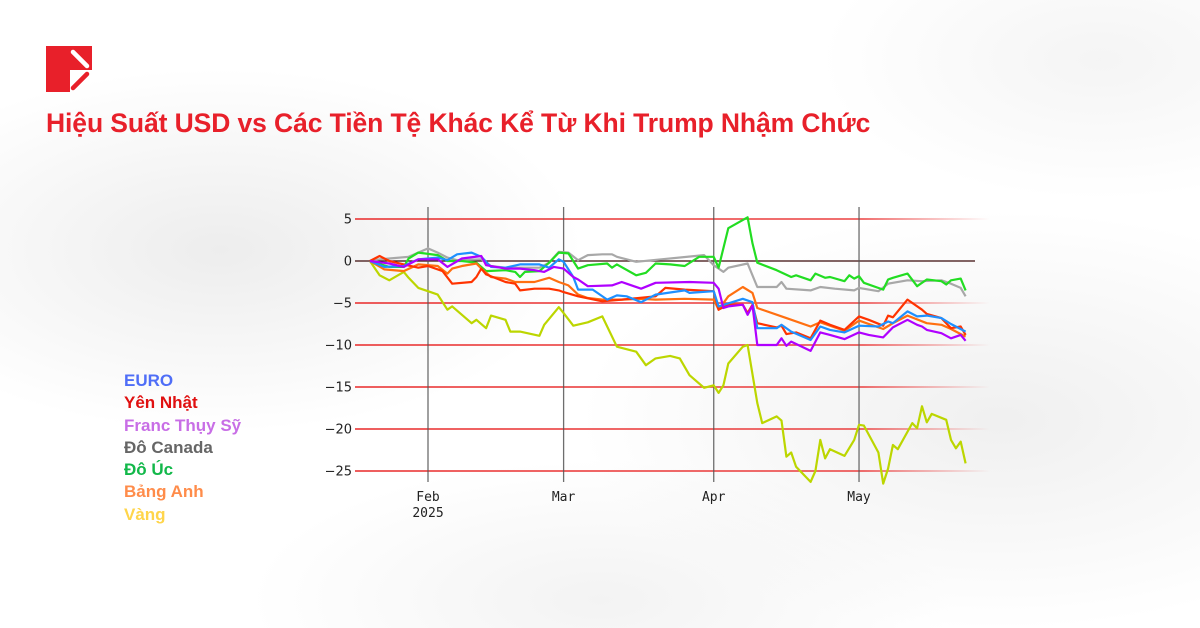  What do you see at coordinates (145, 514) in the screenshot?
I see `legend-item-gold: Vàng` at bounding box center [145, 514].